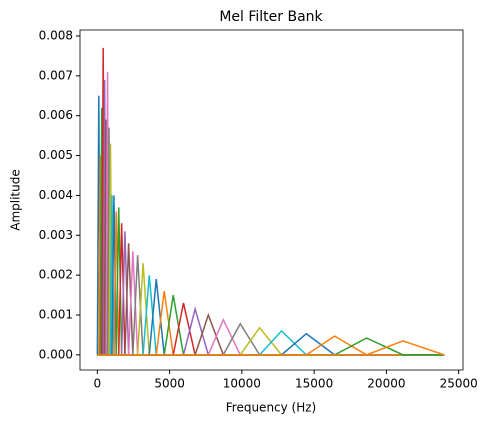 The height and width of the screenshot is (424, 495). What do you see at coordinates (56, 75) in the screenshot?
I see `y-tick-label: 0.007` at bounding box center [56, 75].